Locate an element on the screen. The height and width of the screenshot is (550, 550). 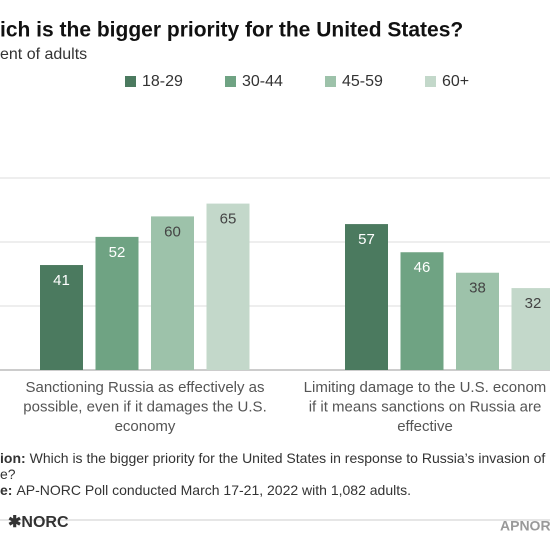
legend-label: 60+ is located at coordinates (455, 81).